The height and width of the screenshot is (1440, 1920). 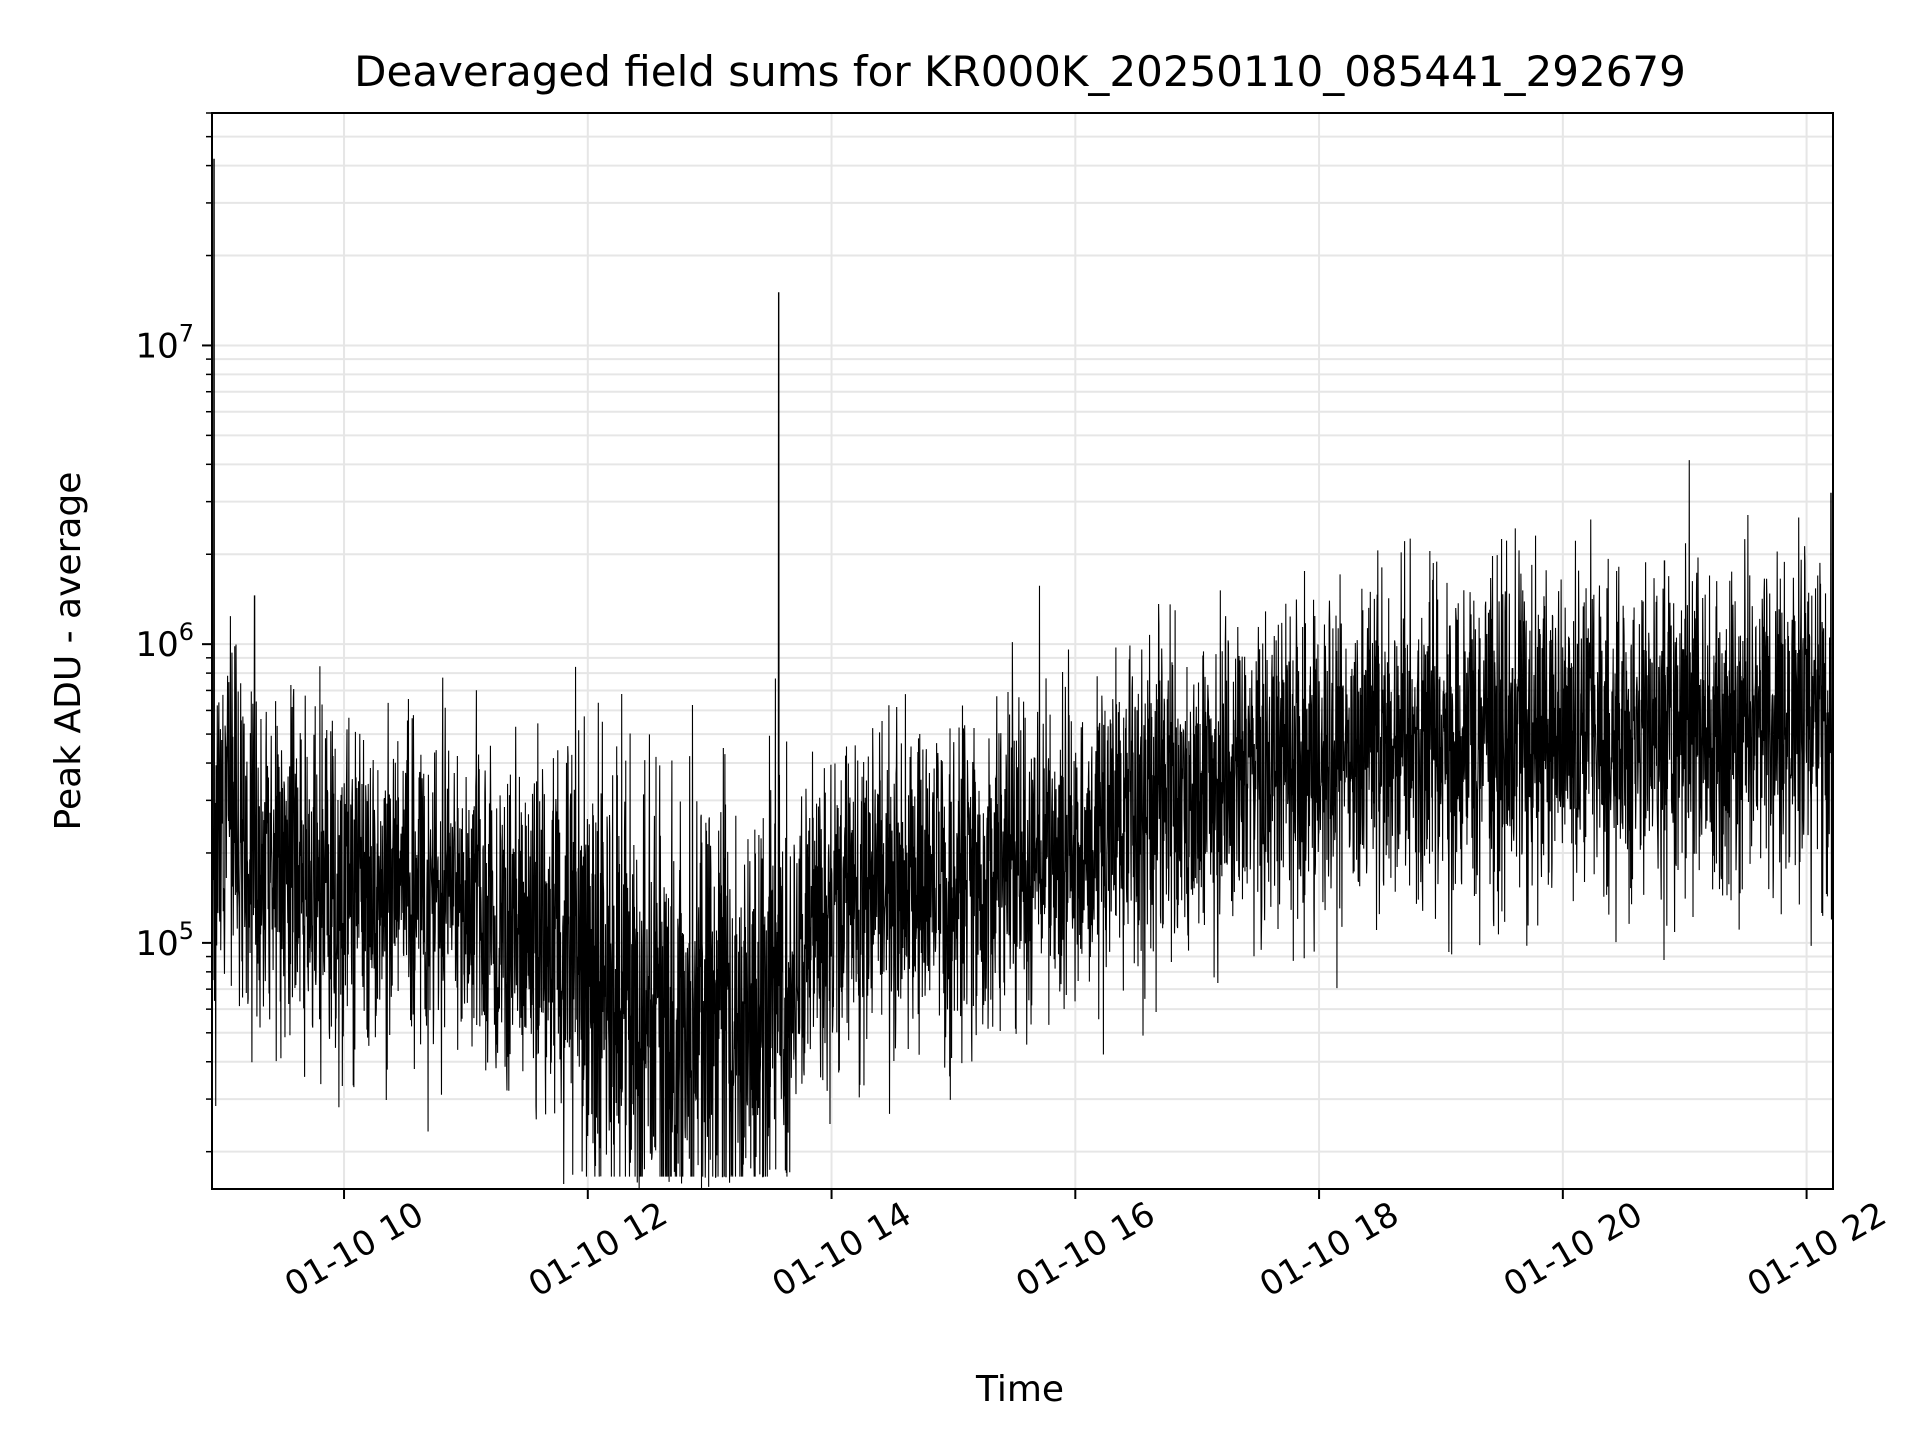 I want to click on y-tick-label: 10⁵, so click(x=164, y=940).